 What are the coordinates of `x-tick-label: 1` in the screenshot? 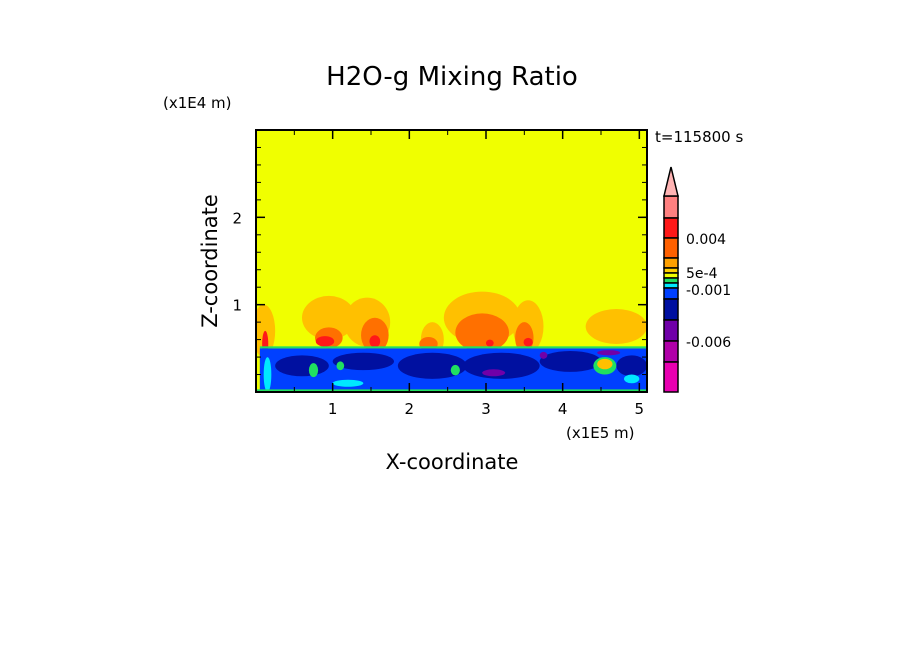 It's located at (333, 409).